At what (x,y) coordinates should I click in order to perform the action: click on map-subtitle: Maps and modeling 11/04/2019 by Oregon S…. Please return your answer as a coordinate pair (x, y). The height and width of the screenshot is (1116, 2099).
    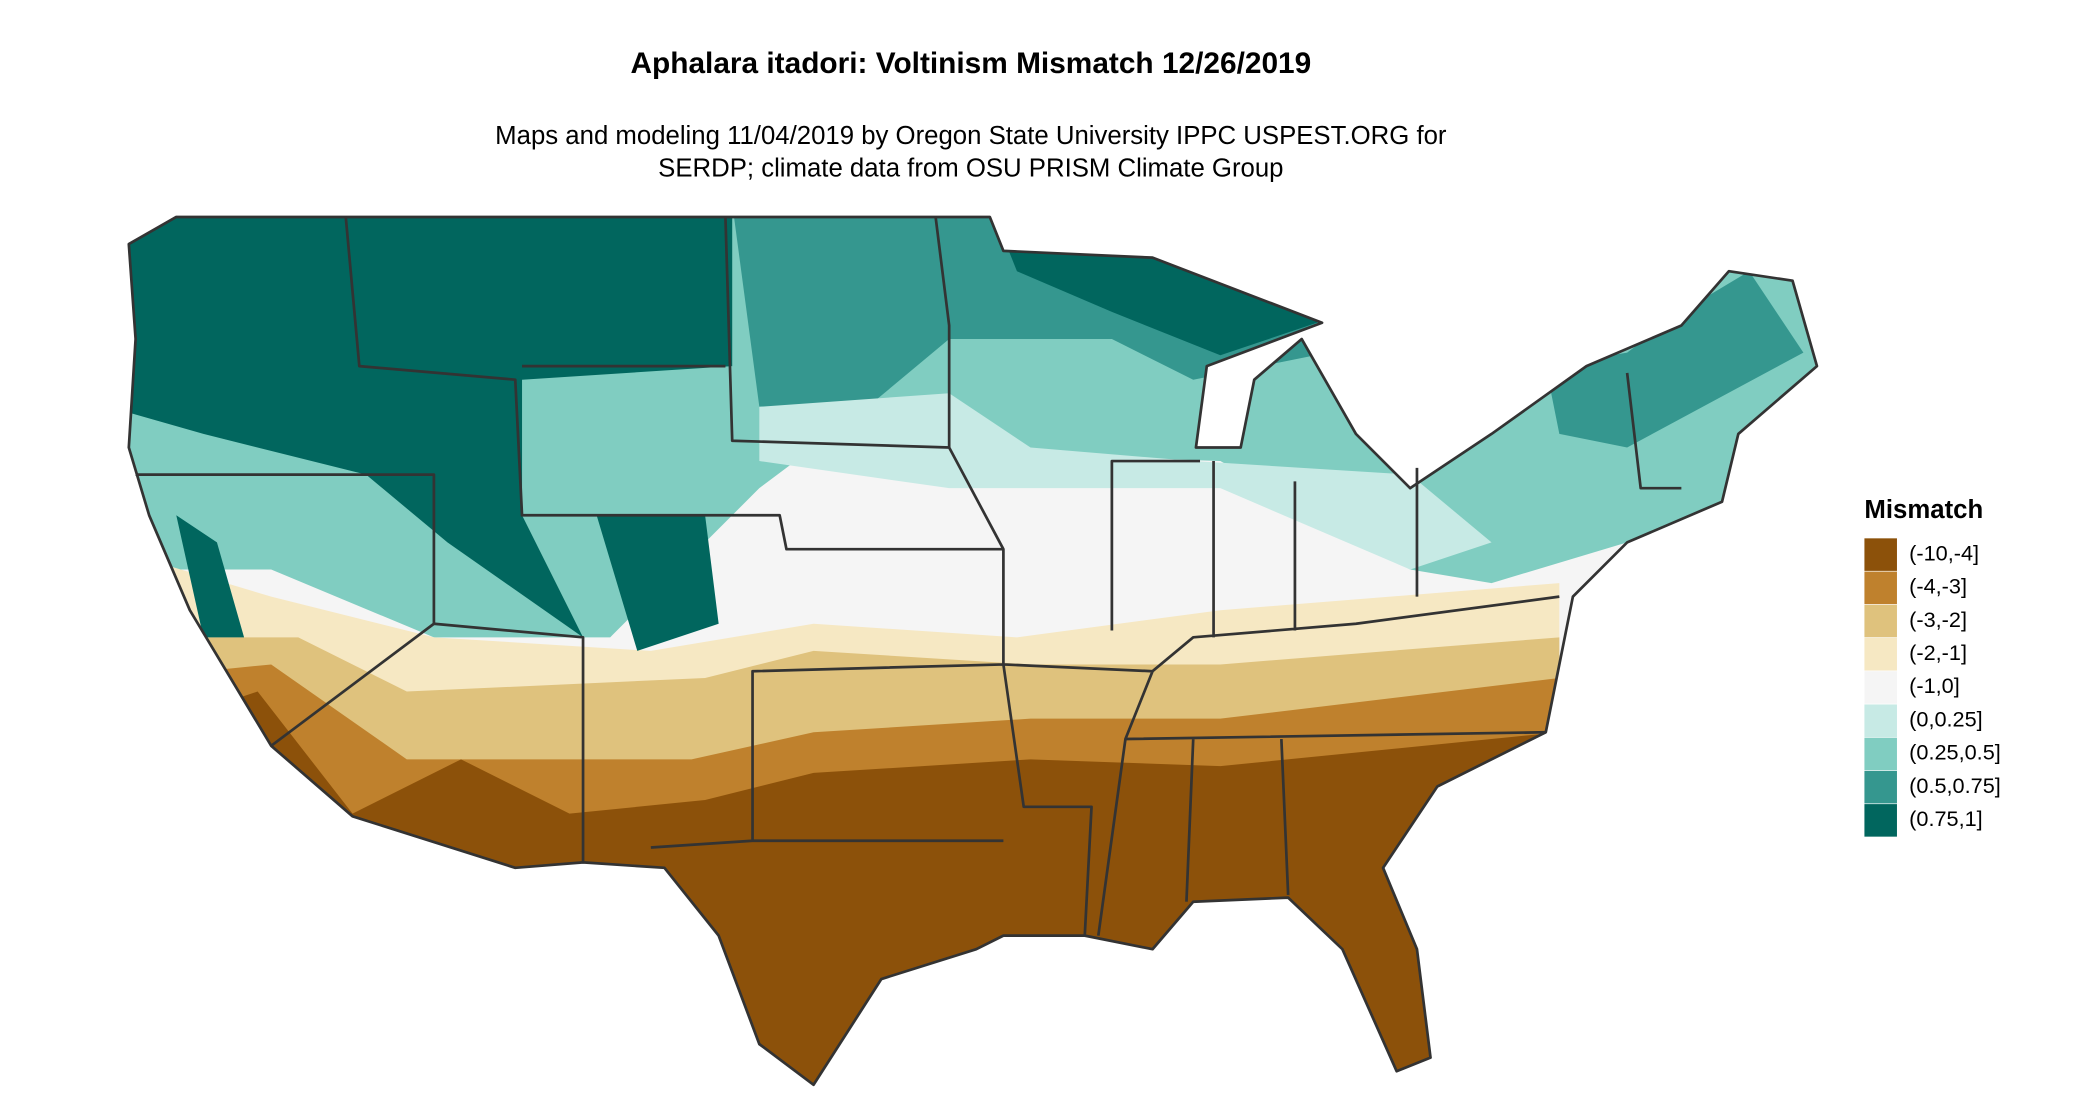
    Looking at the image, I should click on (971, 136).